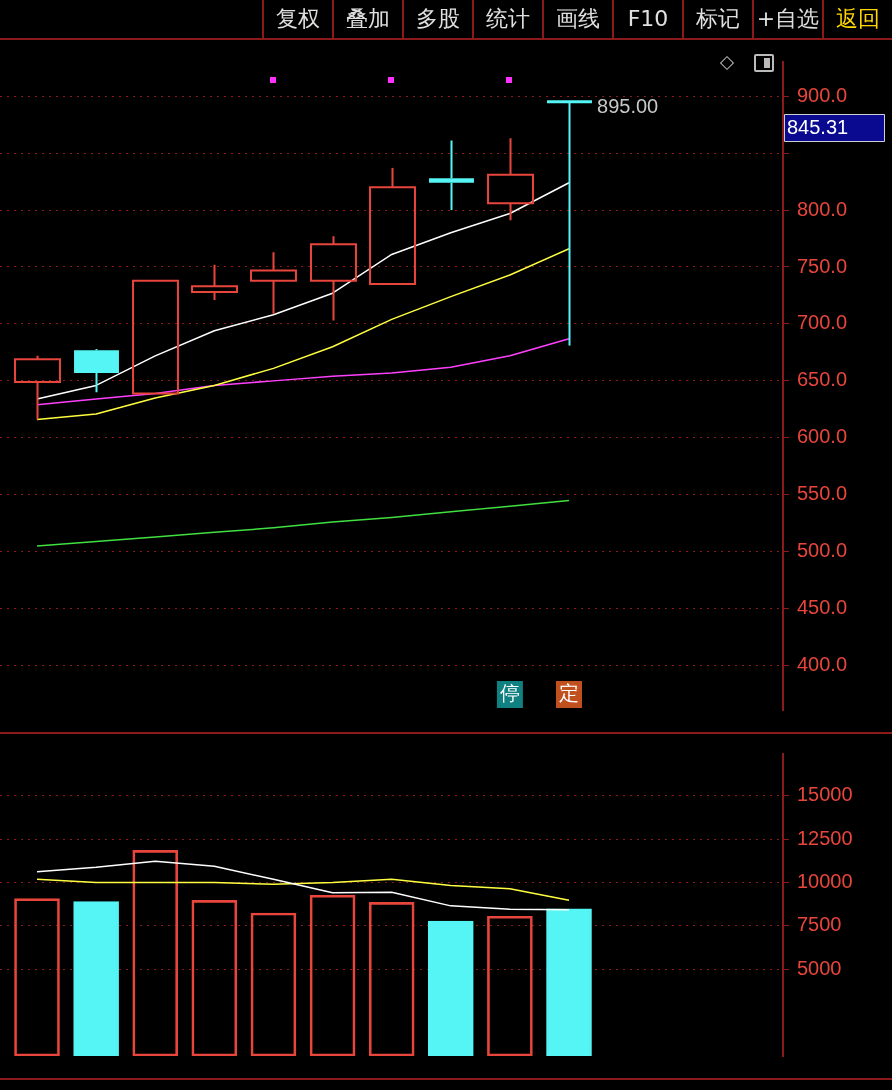  Describe the element at coordinates (822, 379) in the screenshot. I see `y-tick-label: 650.0` at that location.